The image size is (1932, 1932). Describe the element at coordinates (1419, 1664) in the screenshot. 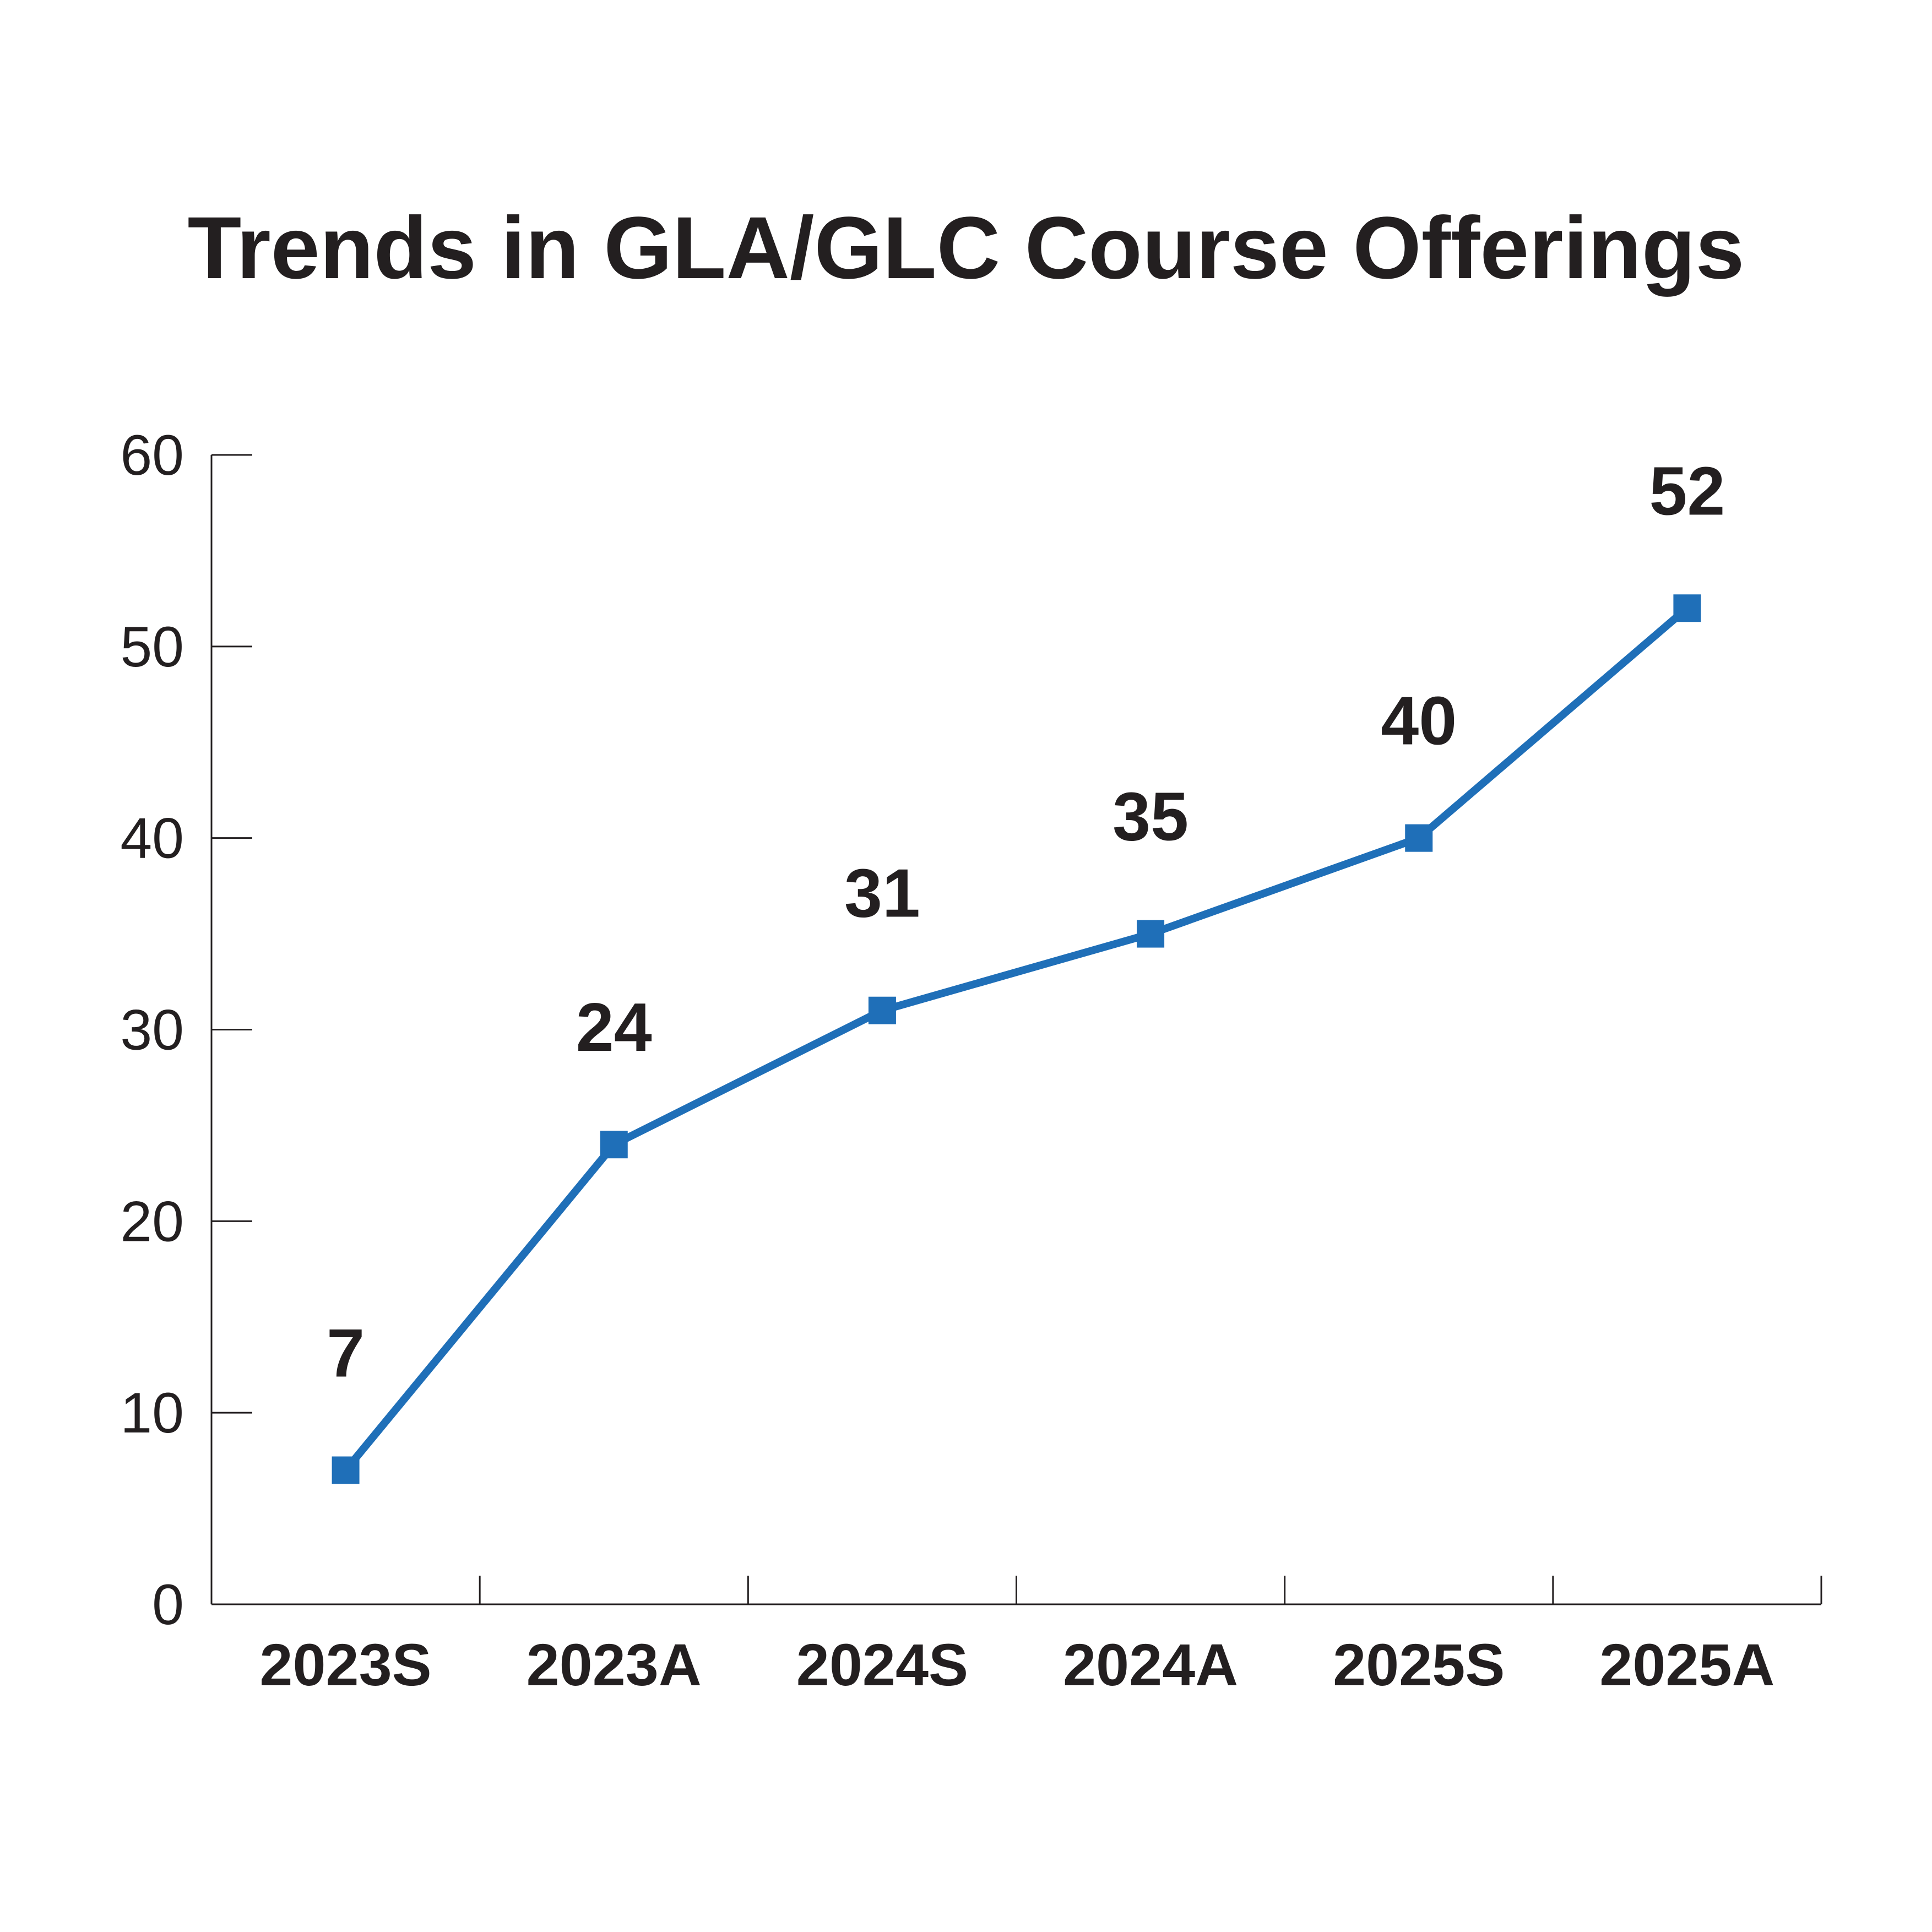

I see `x-tick-label: 2025S` at that location.